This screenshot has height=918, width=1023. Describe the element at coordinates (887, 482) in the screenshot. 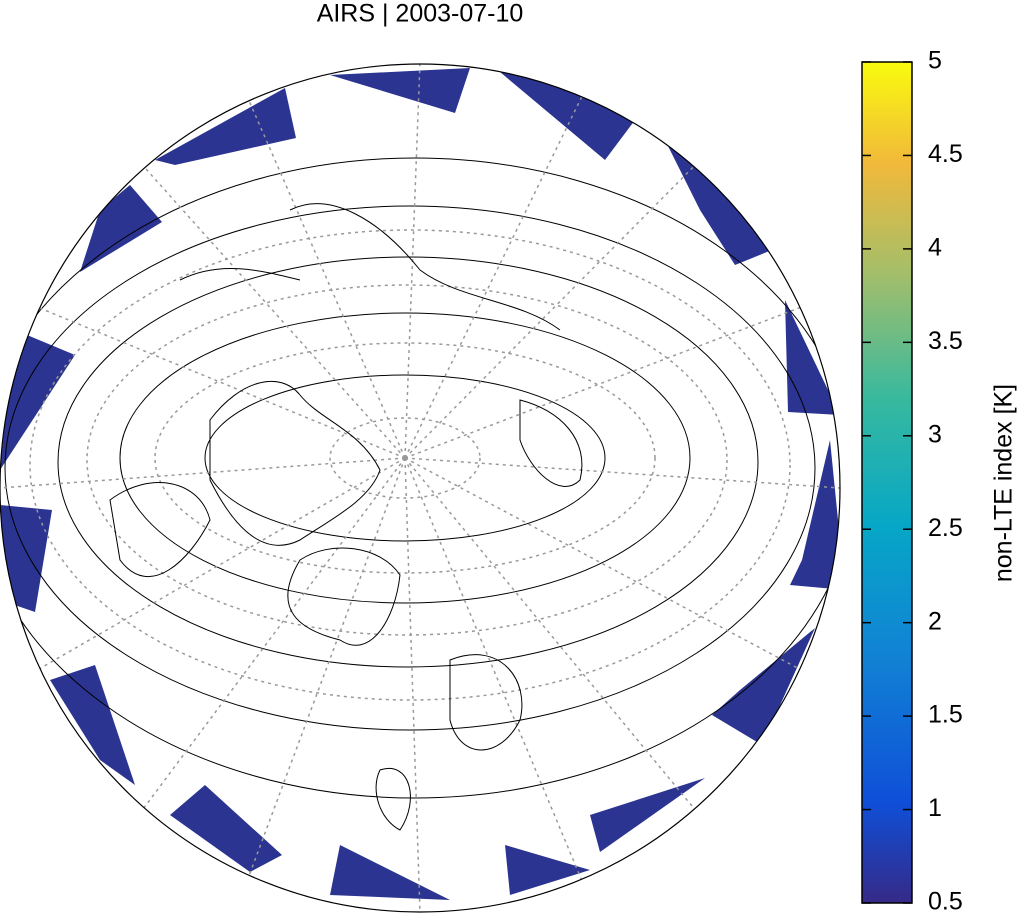

I see `colorbar` at that location.